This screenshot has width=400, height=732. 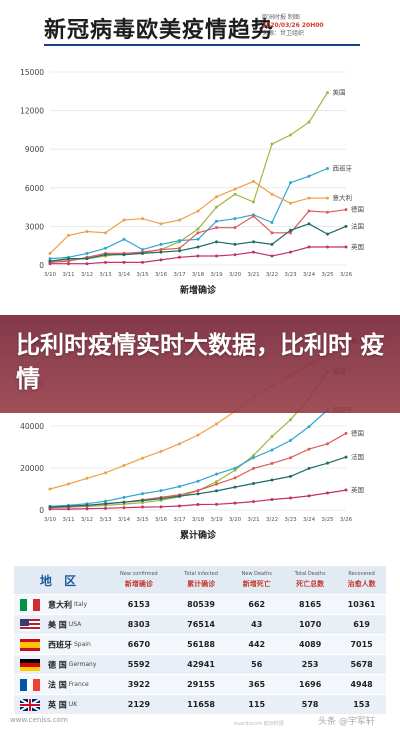 What do you see at coordinates (139, 684) in the screenshot?
I see `new-confirmed-cell: 3922` at bounding box center [139, 684].